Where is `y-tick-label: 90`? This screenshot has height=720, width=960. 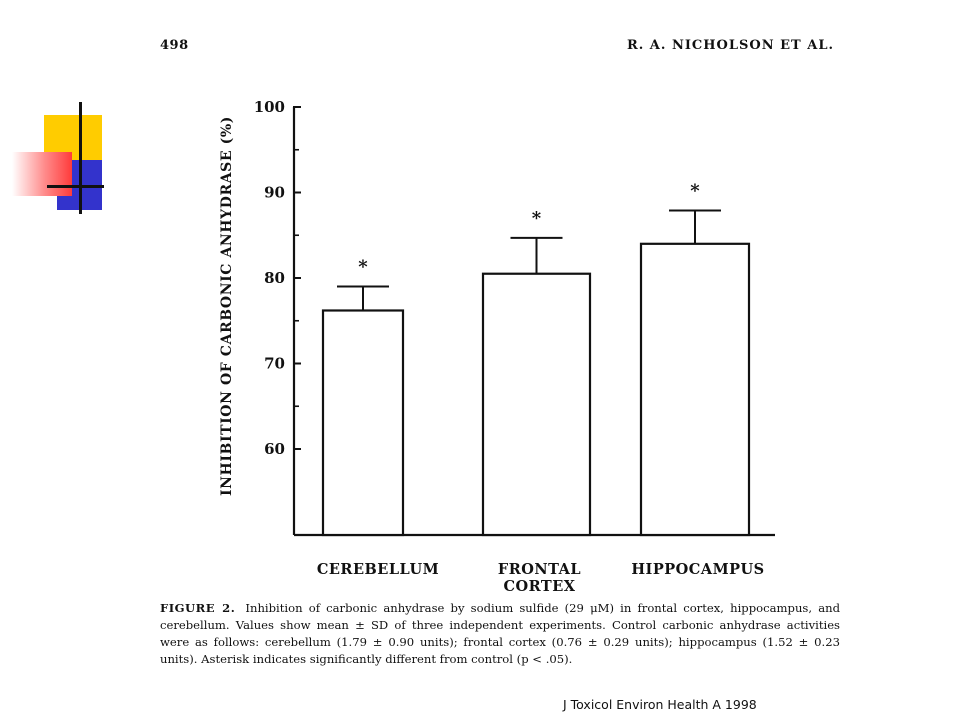
y-tick-label: 90 is located at coordinates (274, 193).